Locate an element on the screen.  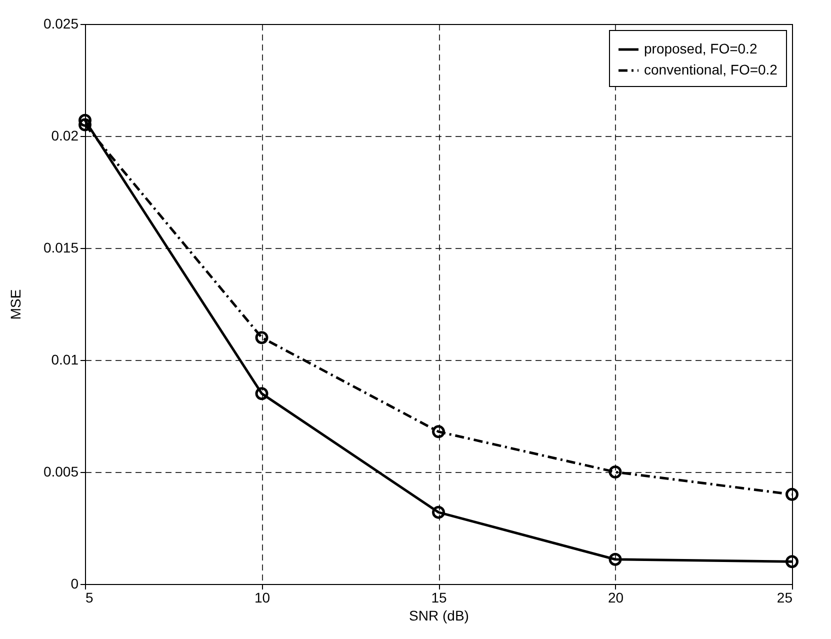
y-axis-title: MSE is located at coordinates (15, 304).